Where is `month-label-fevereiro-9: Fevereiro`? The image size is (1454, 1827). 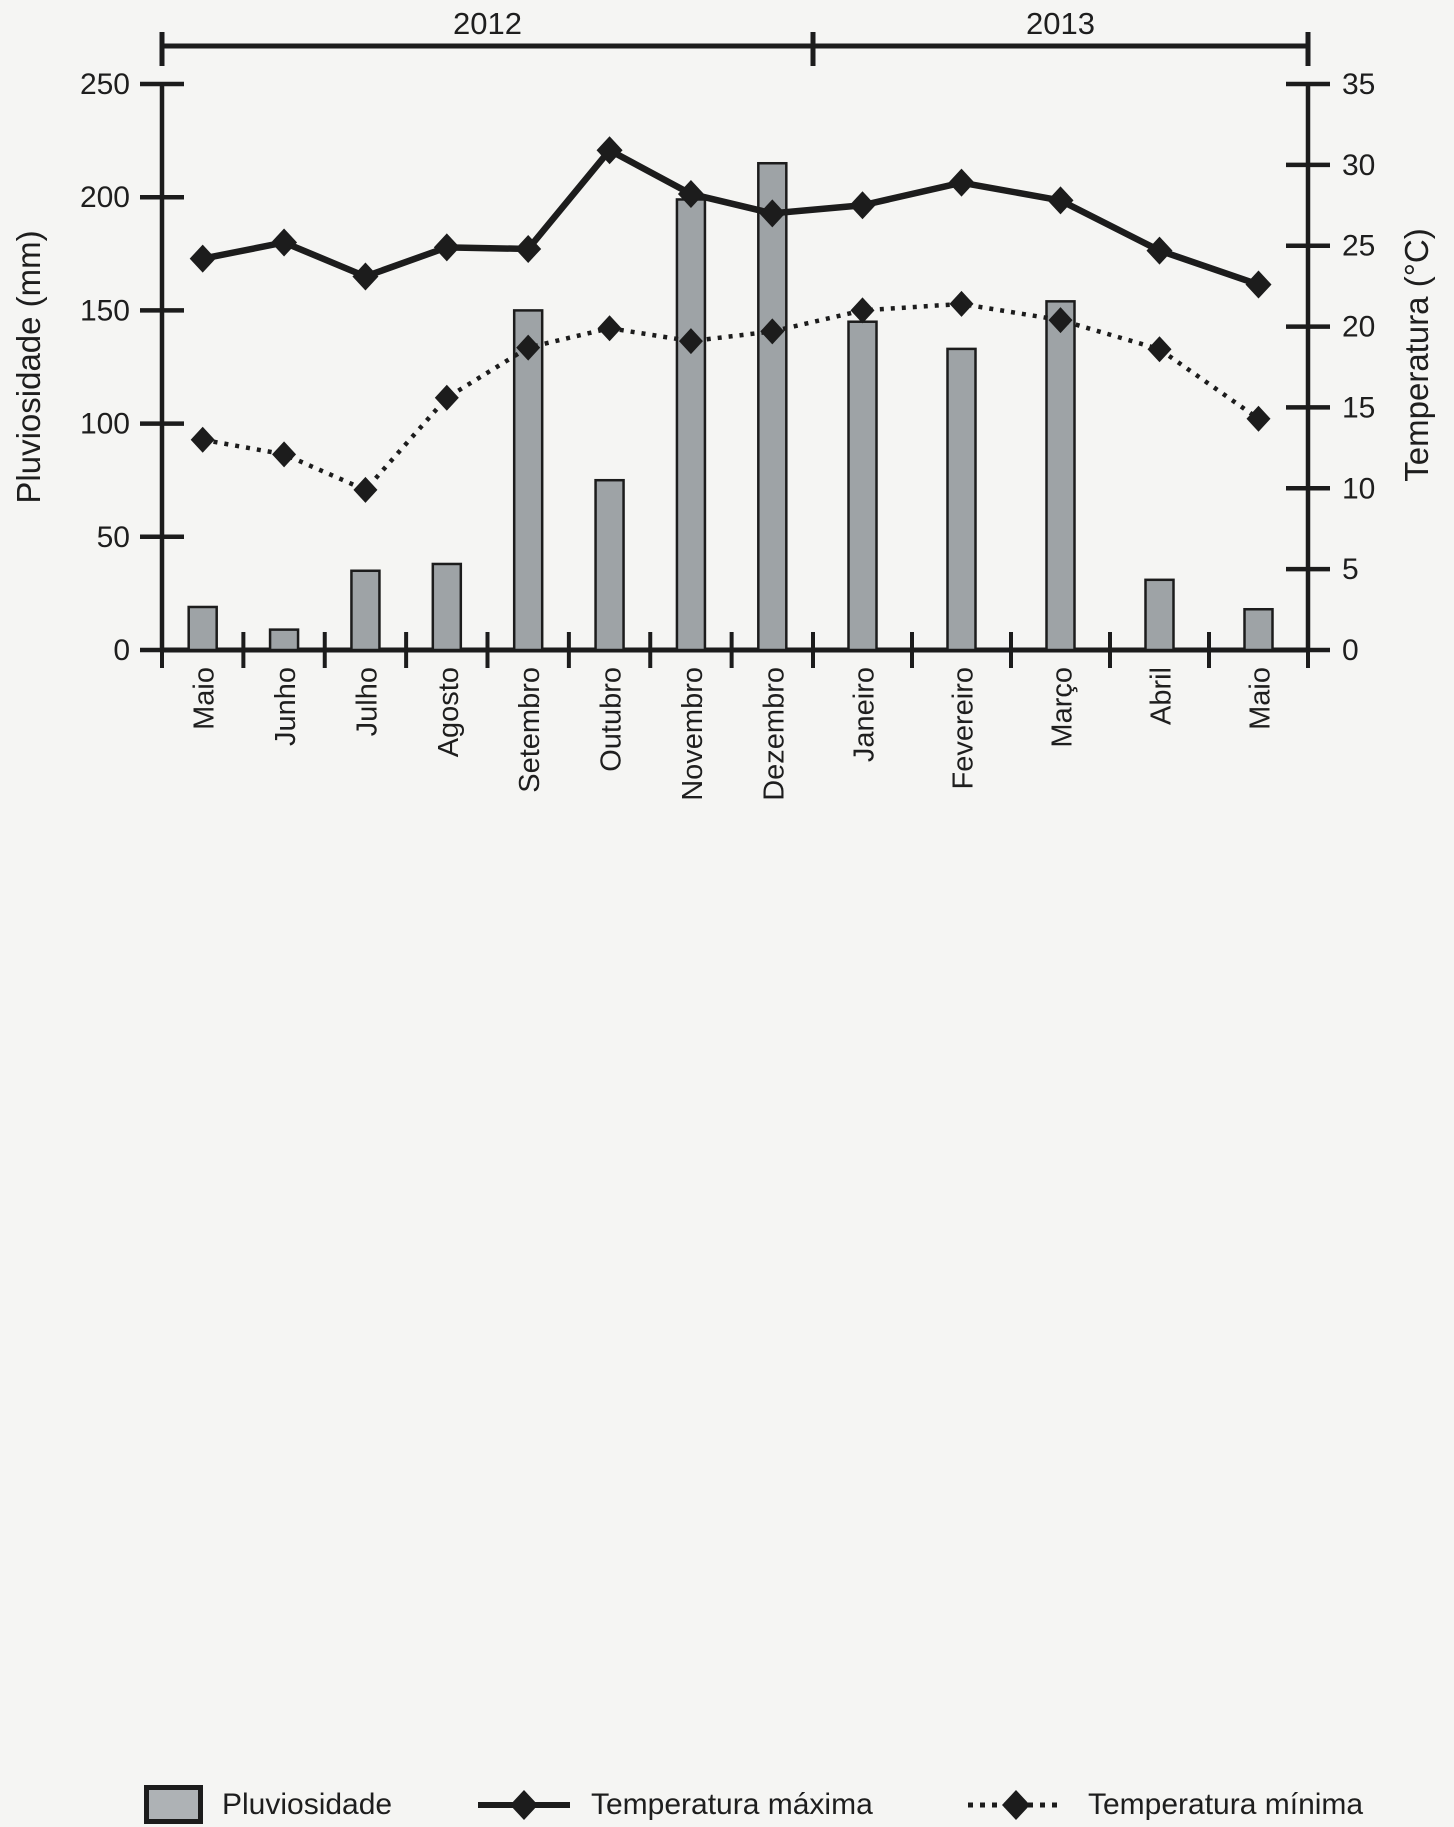
month-label-fevereiro-9: Fevereiro is located at coordinates (964, 728).